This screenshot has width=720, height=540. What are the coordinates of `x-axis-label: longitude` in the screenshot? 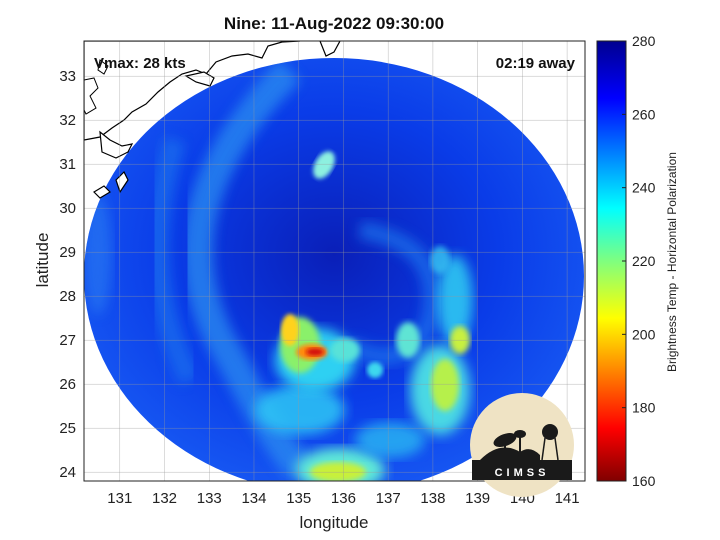 It's located at (333, 522).